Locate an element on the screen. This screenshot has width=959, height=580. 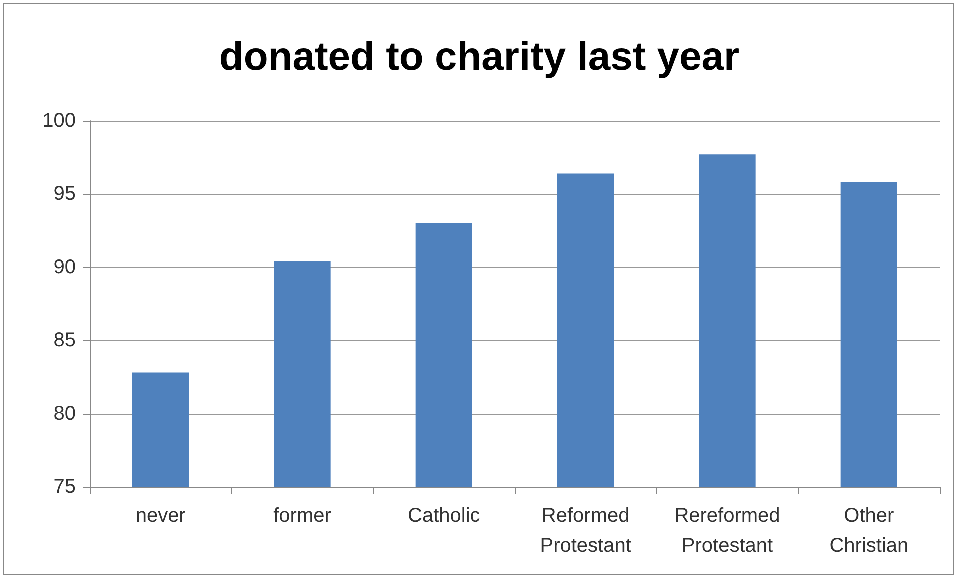
x-tick-label: Other Christian is located at coordinates (869, 531).